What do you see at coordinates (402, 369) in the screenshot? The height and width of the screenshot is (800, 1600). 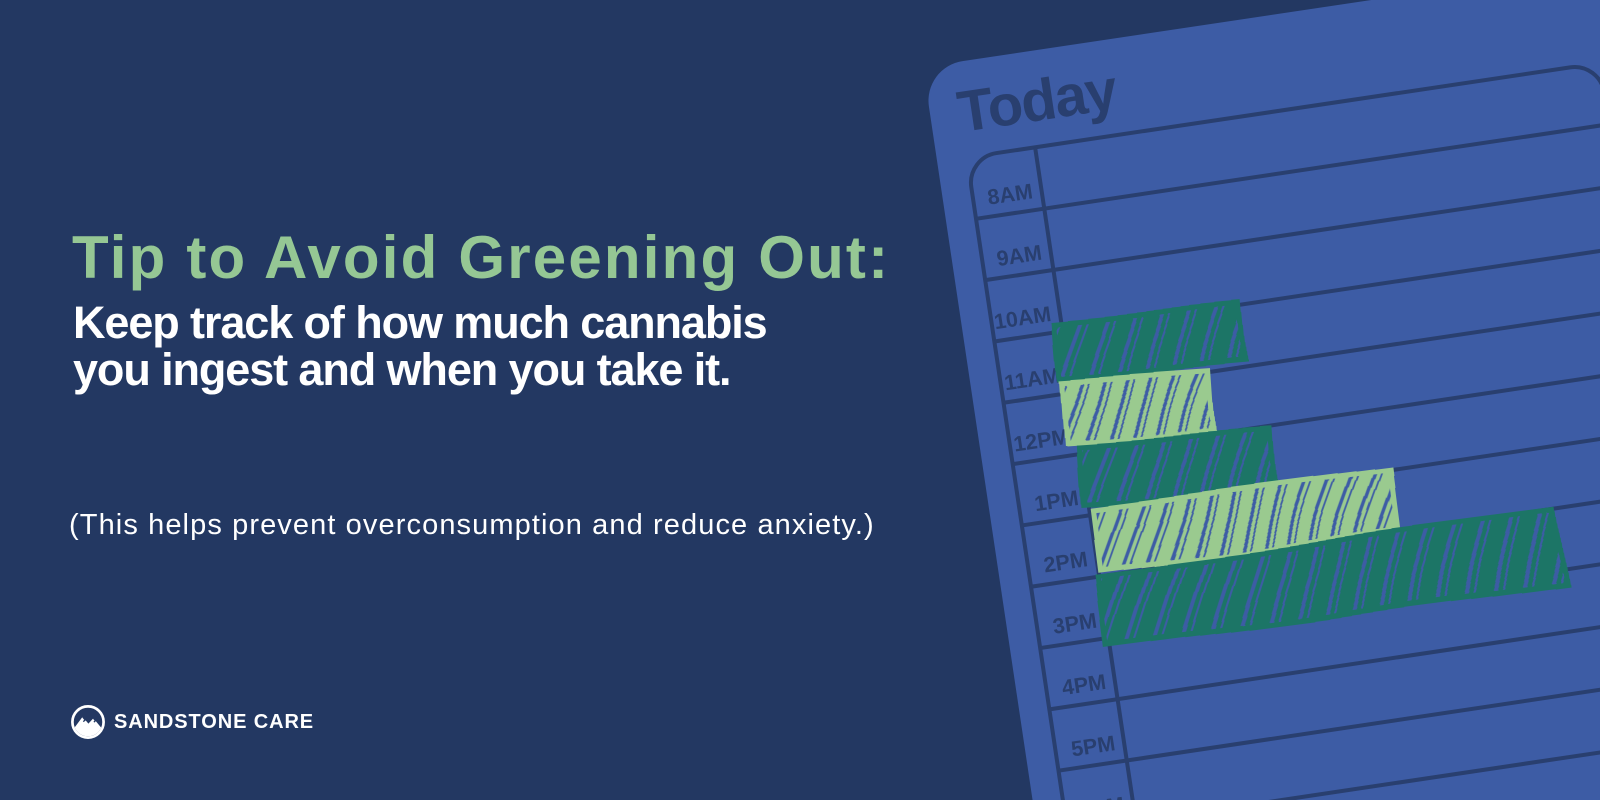 I see `subheadline-line2: you ingest and when you take it.` at bounding box center [402, 369].